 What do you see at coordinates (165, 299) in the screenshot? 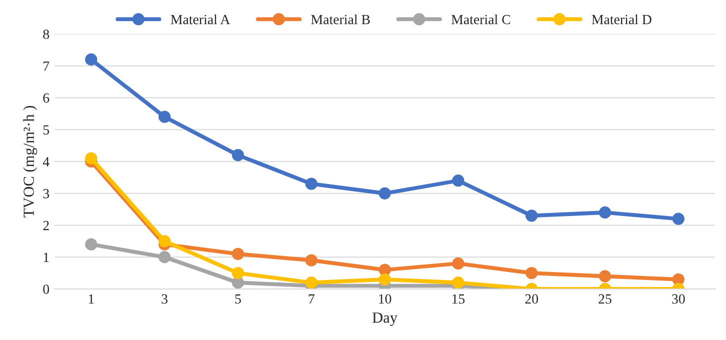
I see `x-tick-label: 3` at bounding box center [165, 299].